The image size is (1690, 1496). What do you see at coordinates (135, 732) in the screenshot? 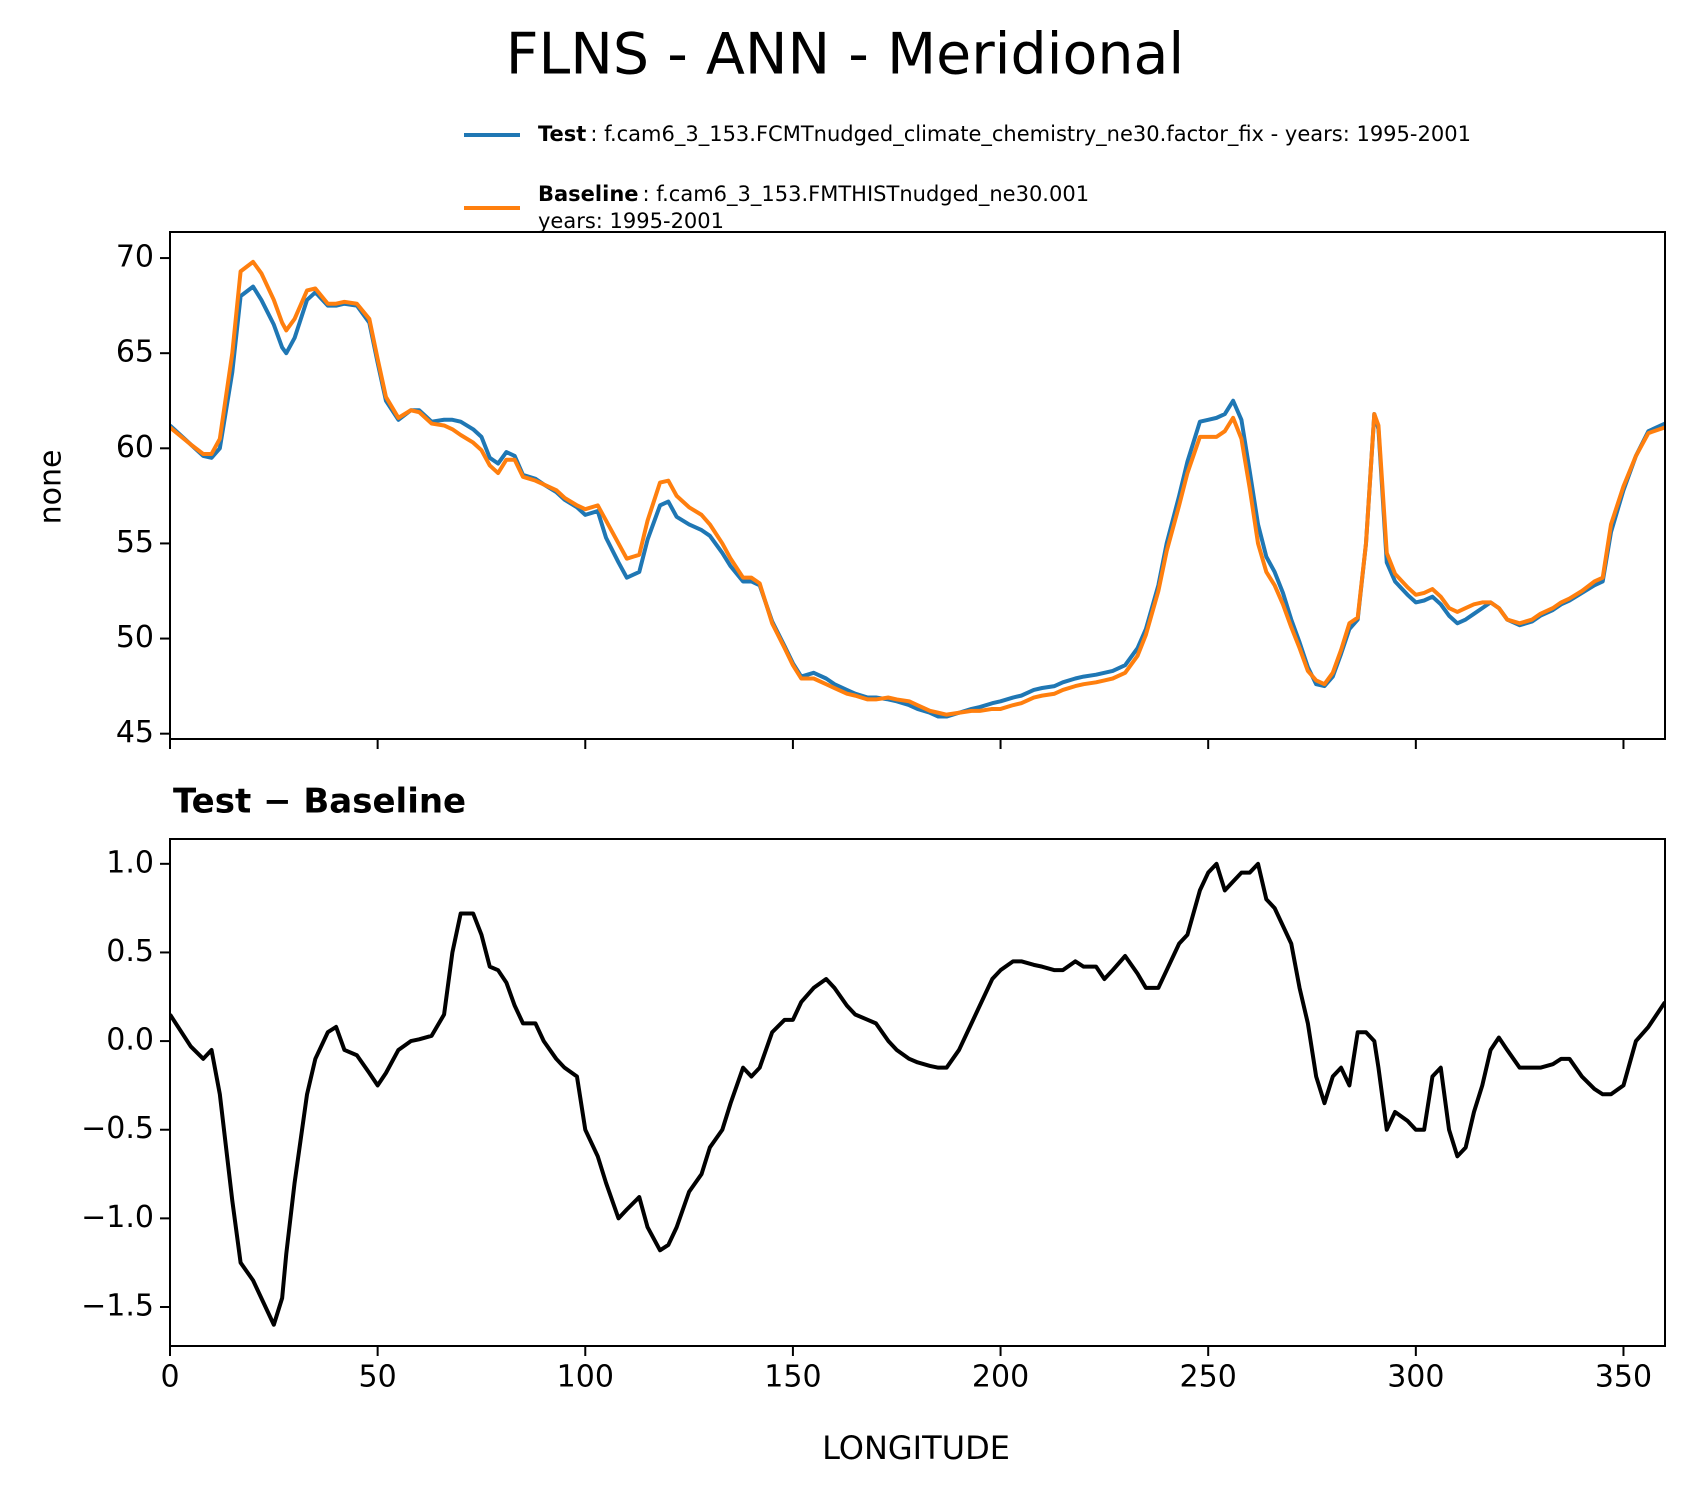
I see `y-tick-label: 45` at bounding box center [135, 732].